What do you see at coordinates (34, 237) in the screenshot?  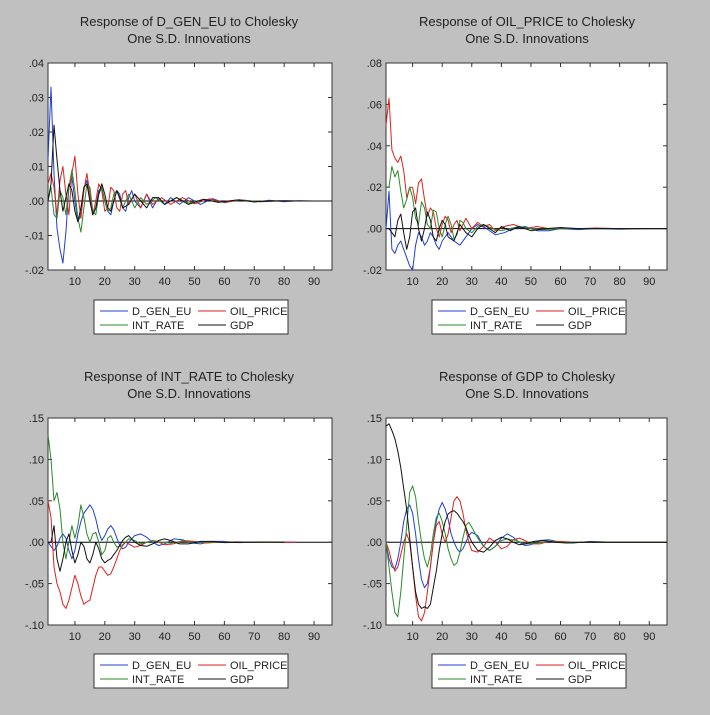 I see `y-tick-label: -.01` at bounding box center [34, 237].